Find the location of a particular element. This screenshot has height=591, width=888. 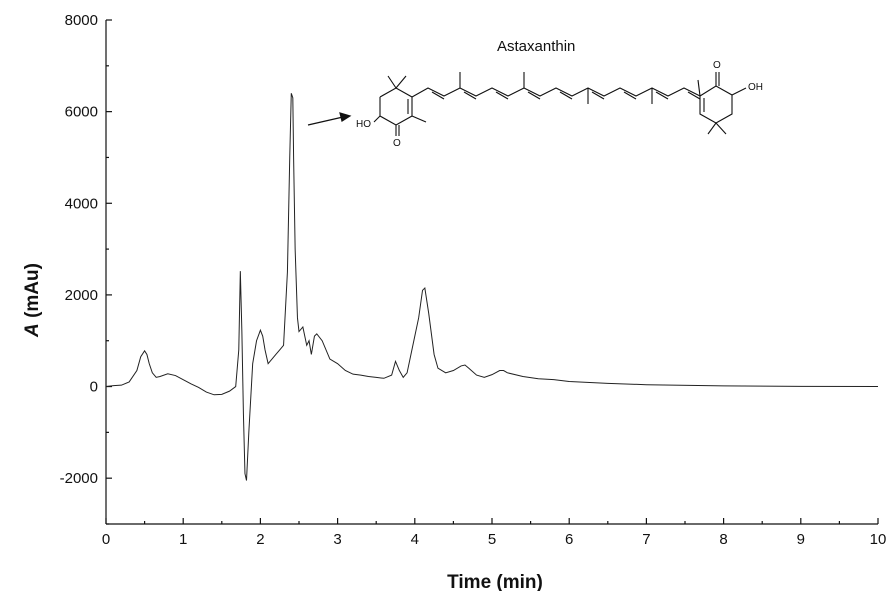

x-tick-label: 7 is located at coordinates (646, 539).